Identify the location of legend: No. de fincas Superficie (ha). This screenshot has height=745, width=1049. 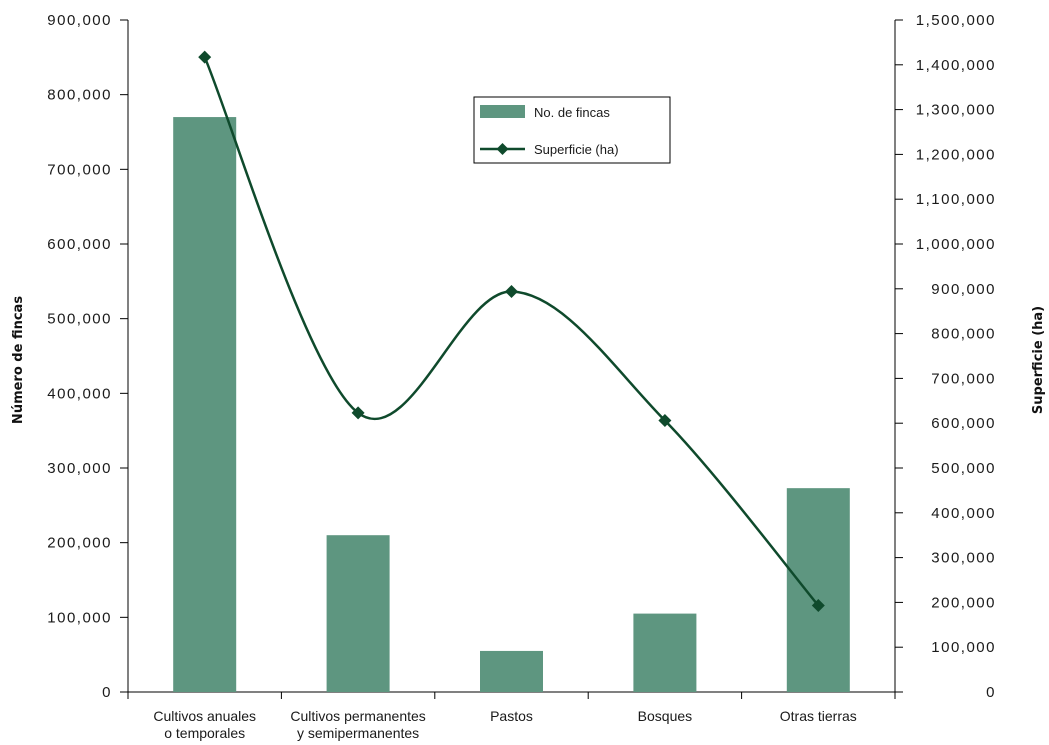
(572, 130).